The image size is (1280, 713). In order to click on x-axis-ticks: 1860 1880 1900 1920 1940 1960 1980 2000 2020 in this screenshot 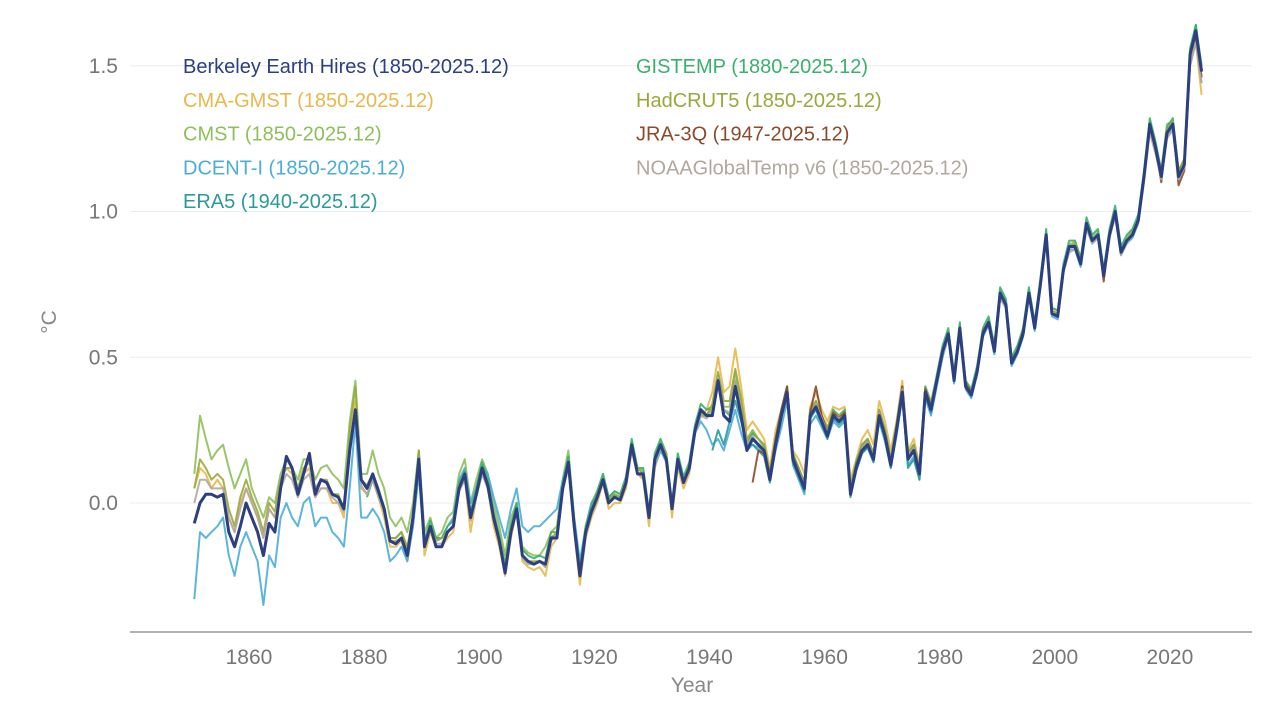, I will do `click(710, 657)`.